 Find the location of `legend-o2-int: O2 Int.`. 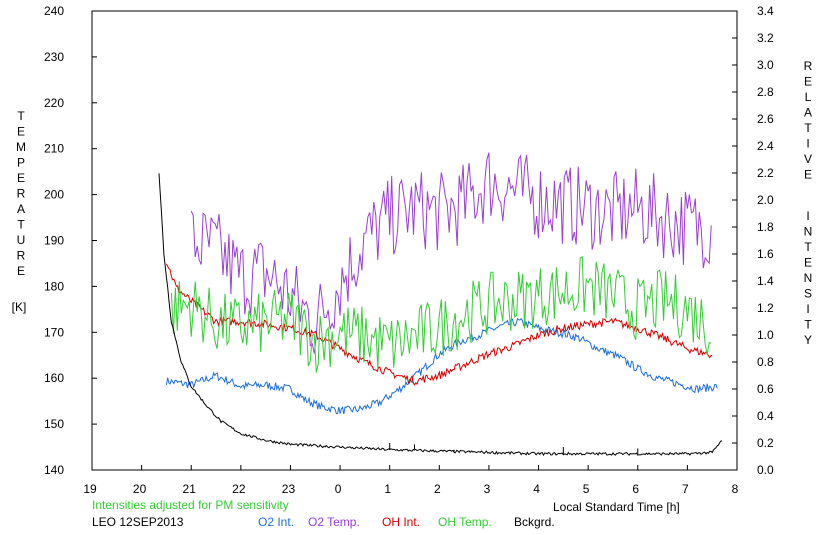

legend-o2-int: O2 Int. is located at coordinates (276, 522).